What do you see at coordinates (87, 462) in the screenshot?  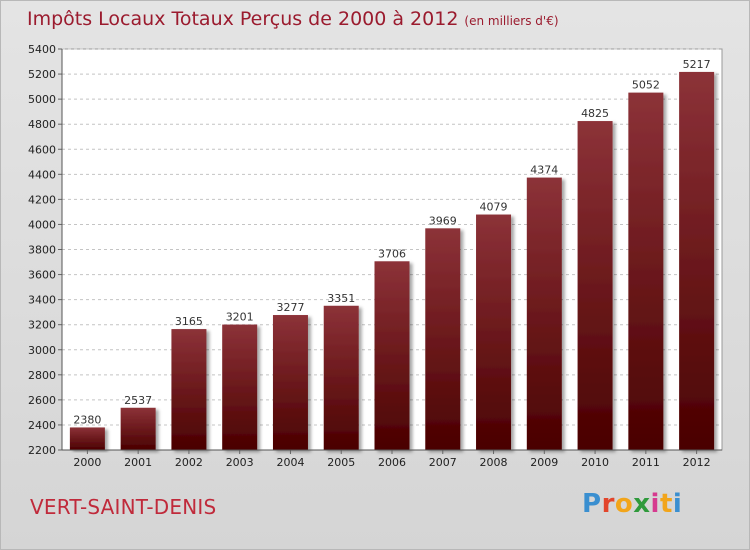 I see `x-tick-label-2000: 2000` at bounding box center [87, 462].